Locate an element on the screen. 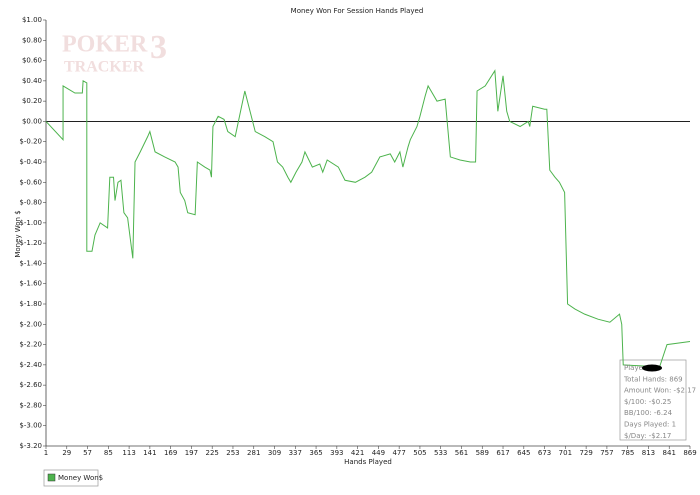 This screenshot has width=700, height=495. x-axis-label: Hands Played is located at coordinates (368, 462).